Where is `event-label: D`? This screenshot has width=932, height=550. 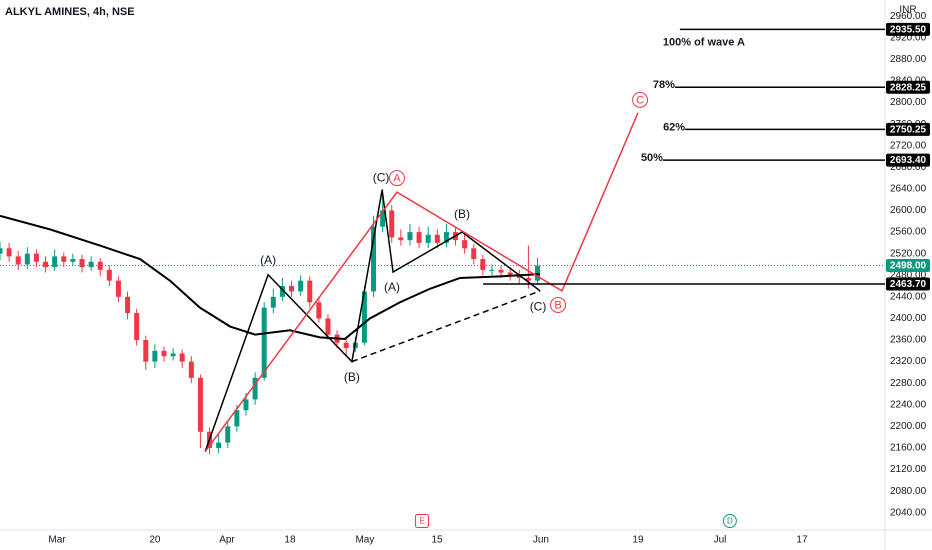
event-label: D is located at coordinates (730, 521).